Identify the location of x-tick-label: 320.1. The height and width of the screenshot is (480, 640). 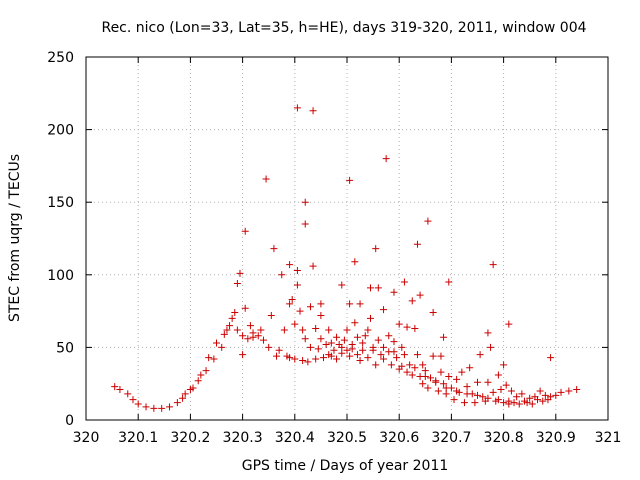
(138, 438).